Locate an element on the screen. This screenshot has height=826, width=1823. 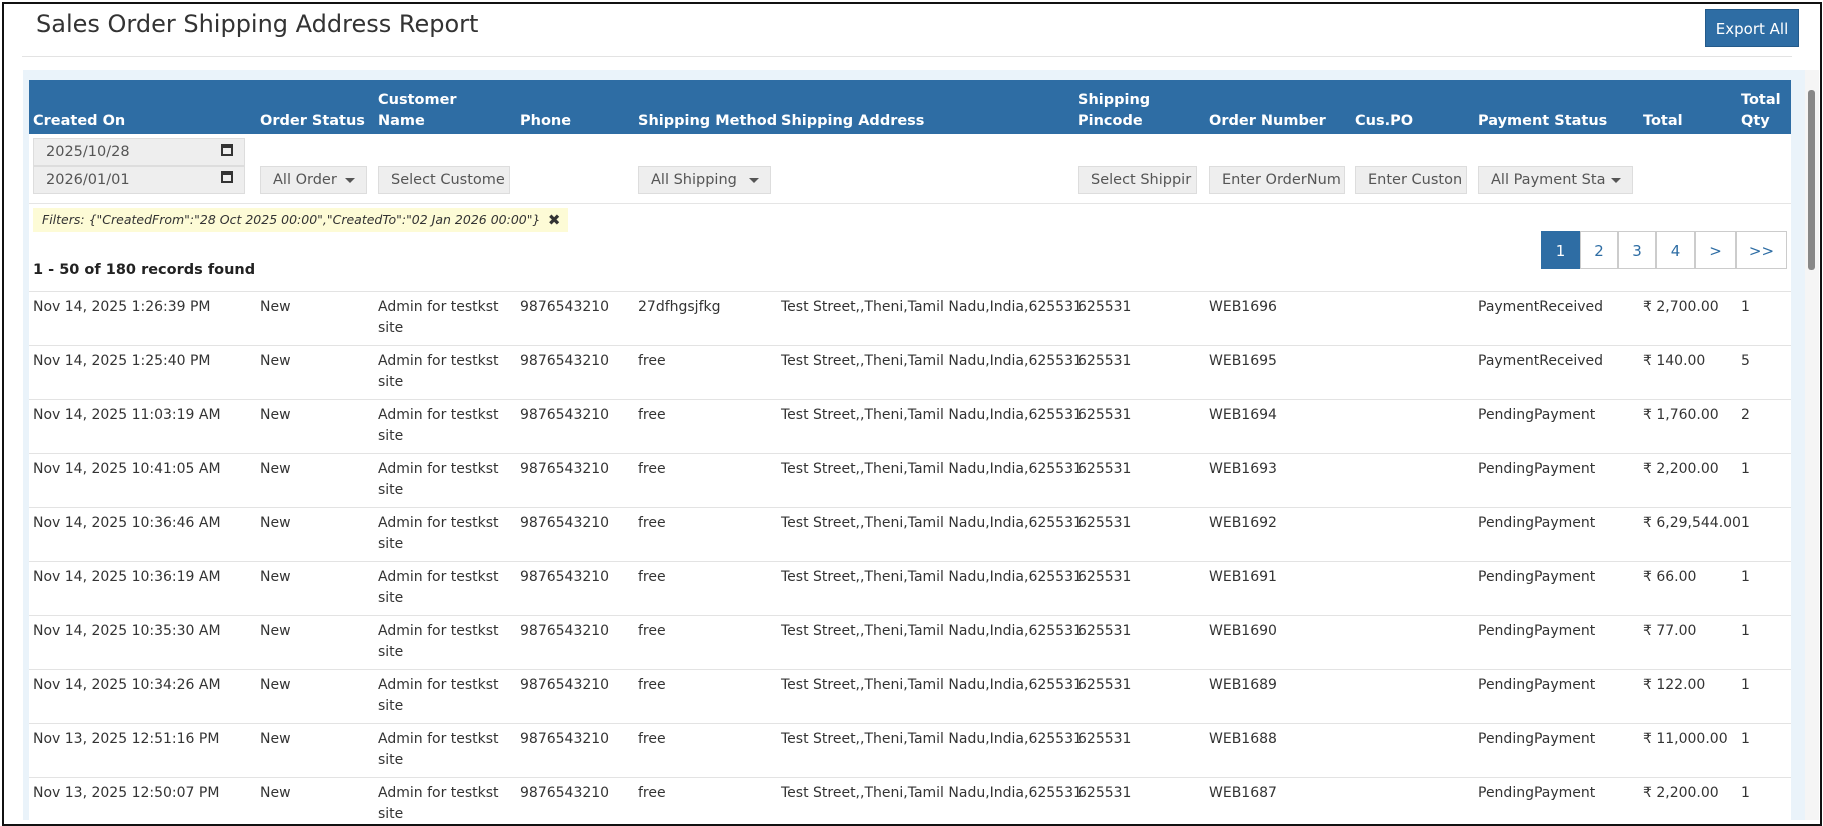
column-header: Order Status is located at coordinates (312, 121).